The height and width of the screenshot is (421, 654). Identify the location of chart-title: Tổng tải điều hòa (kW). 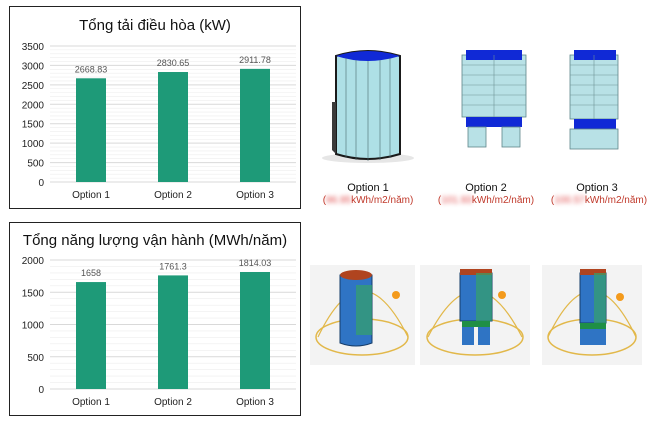
(155, 25).